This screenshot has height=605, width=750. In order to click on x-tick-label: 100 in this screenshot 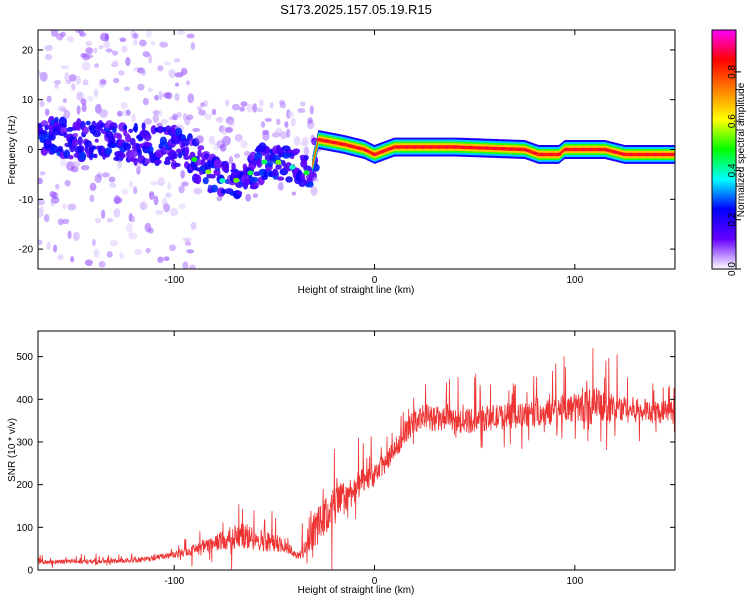, I will do `click(574, 280)`.